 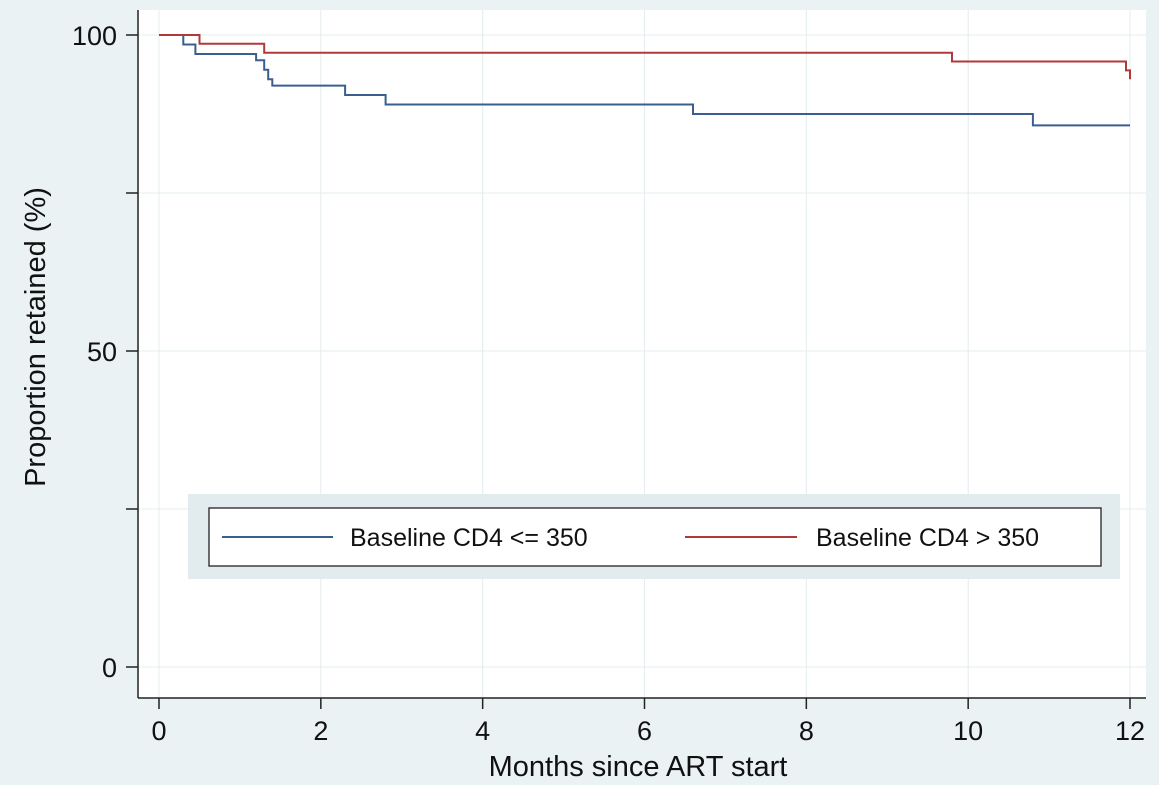 I want to click on x-tick-label: 2, so click(x=320, y=731).